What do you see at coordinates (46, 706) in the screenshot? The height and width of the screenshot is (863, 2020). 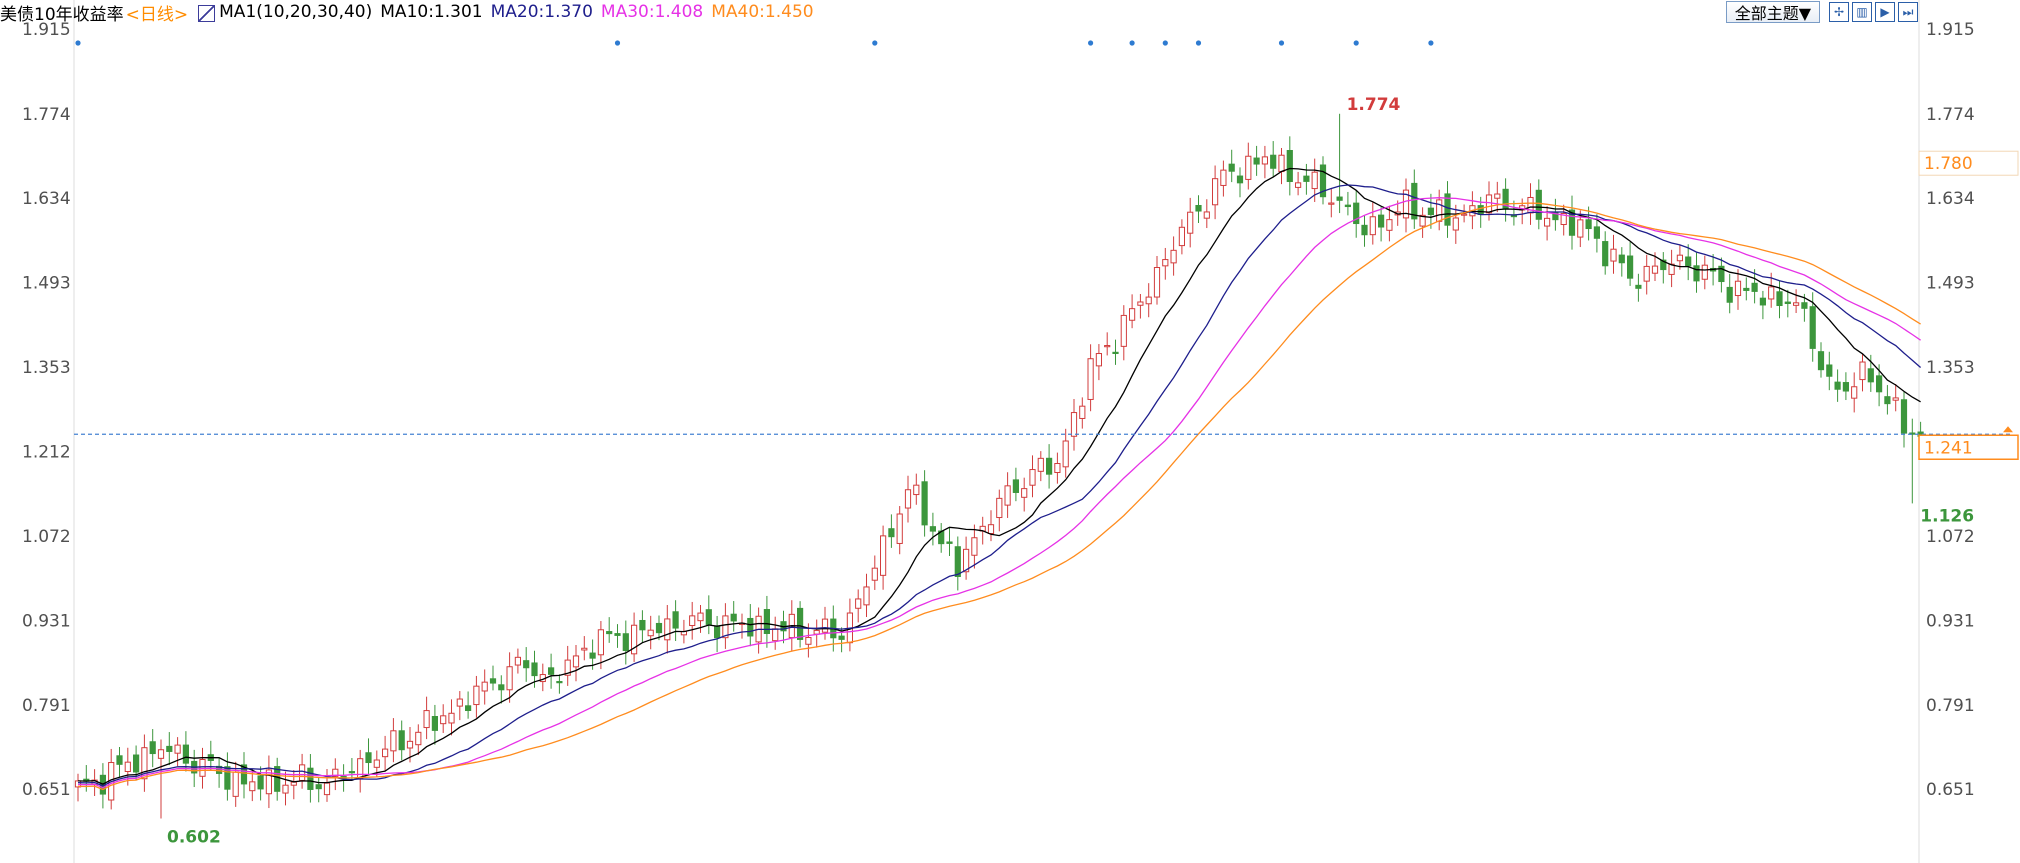 I see `y-tick-label-left: 0.791` at bounding box center [46, 706].